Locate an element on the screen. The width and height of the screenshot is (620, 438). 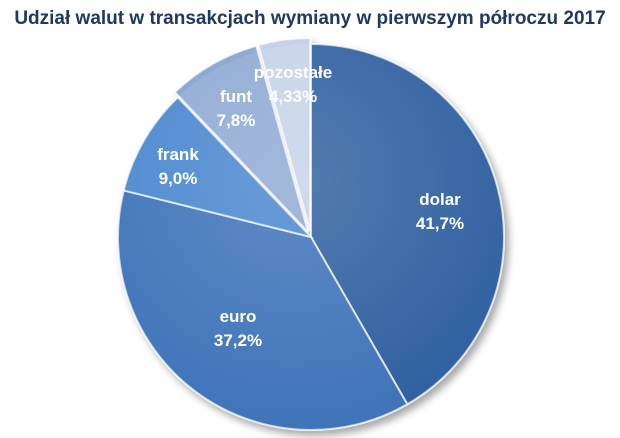
slice-category-label: euro is located at coordinates (238, 316).